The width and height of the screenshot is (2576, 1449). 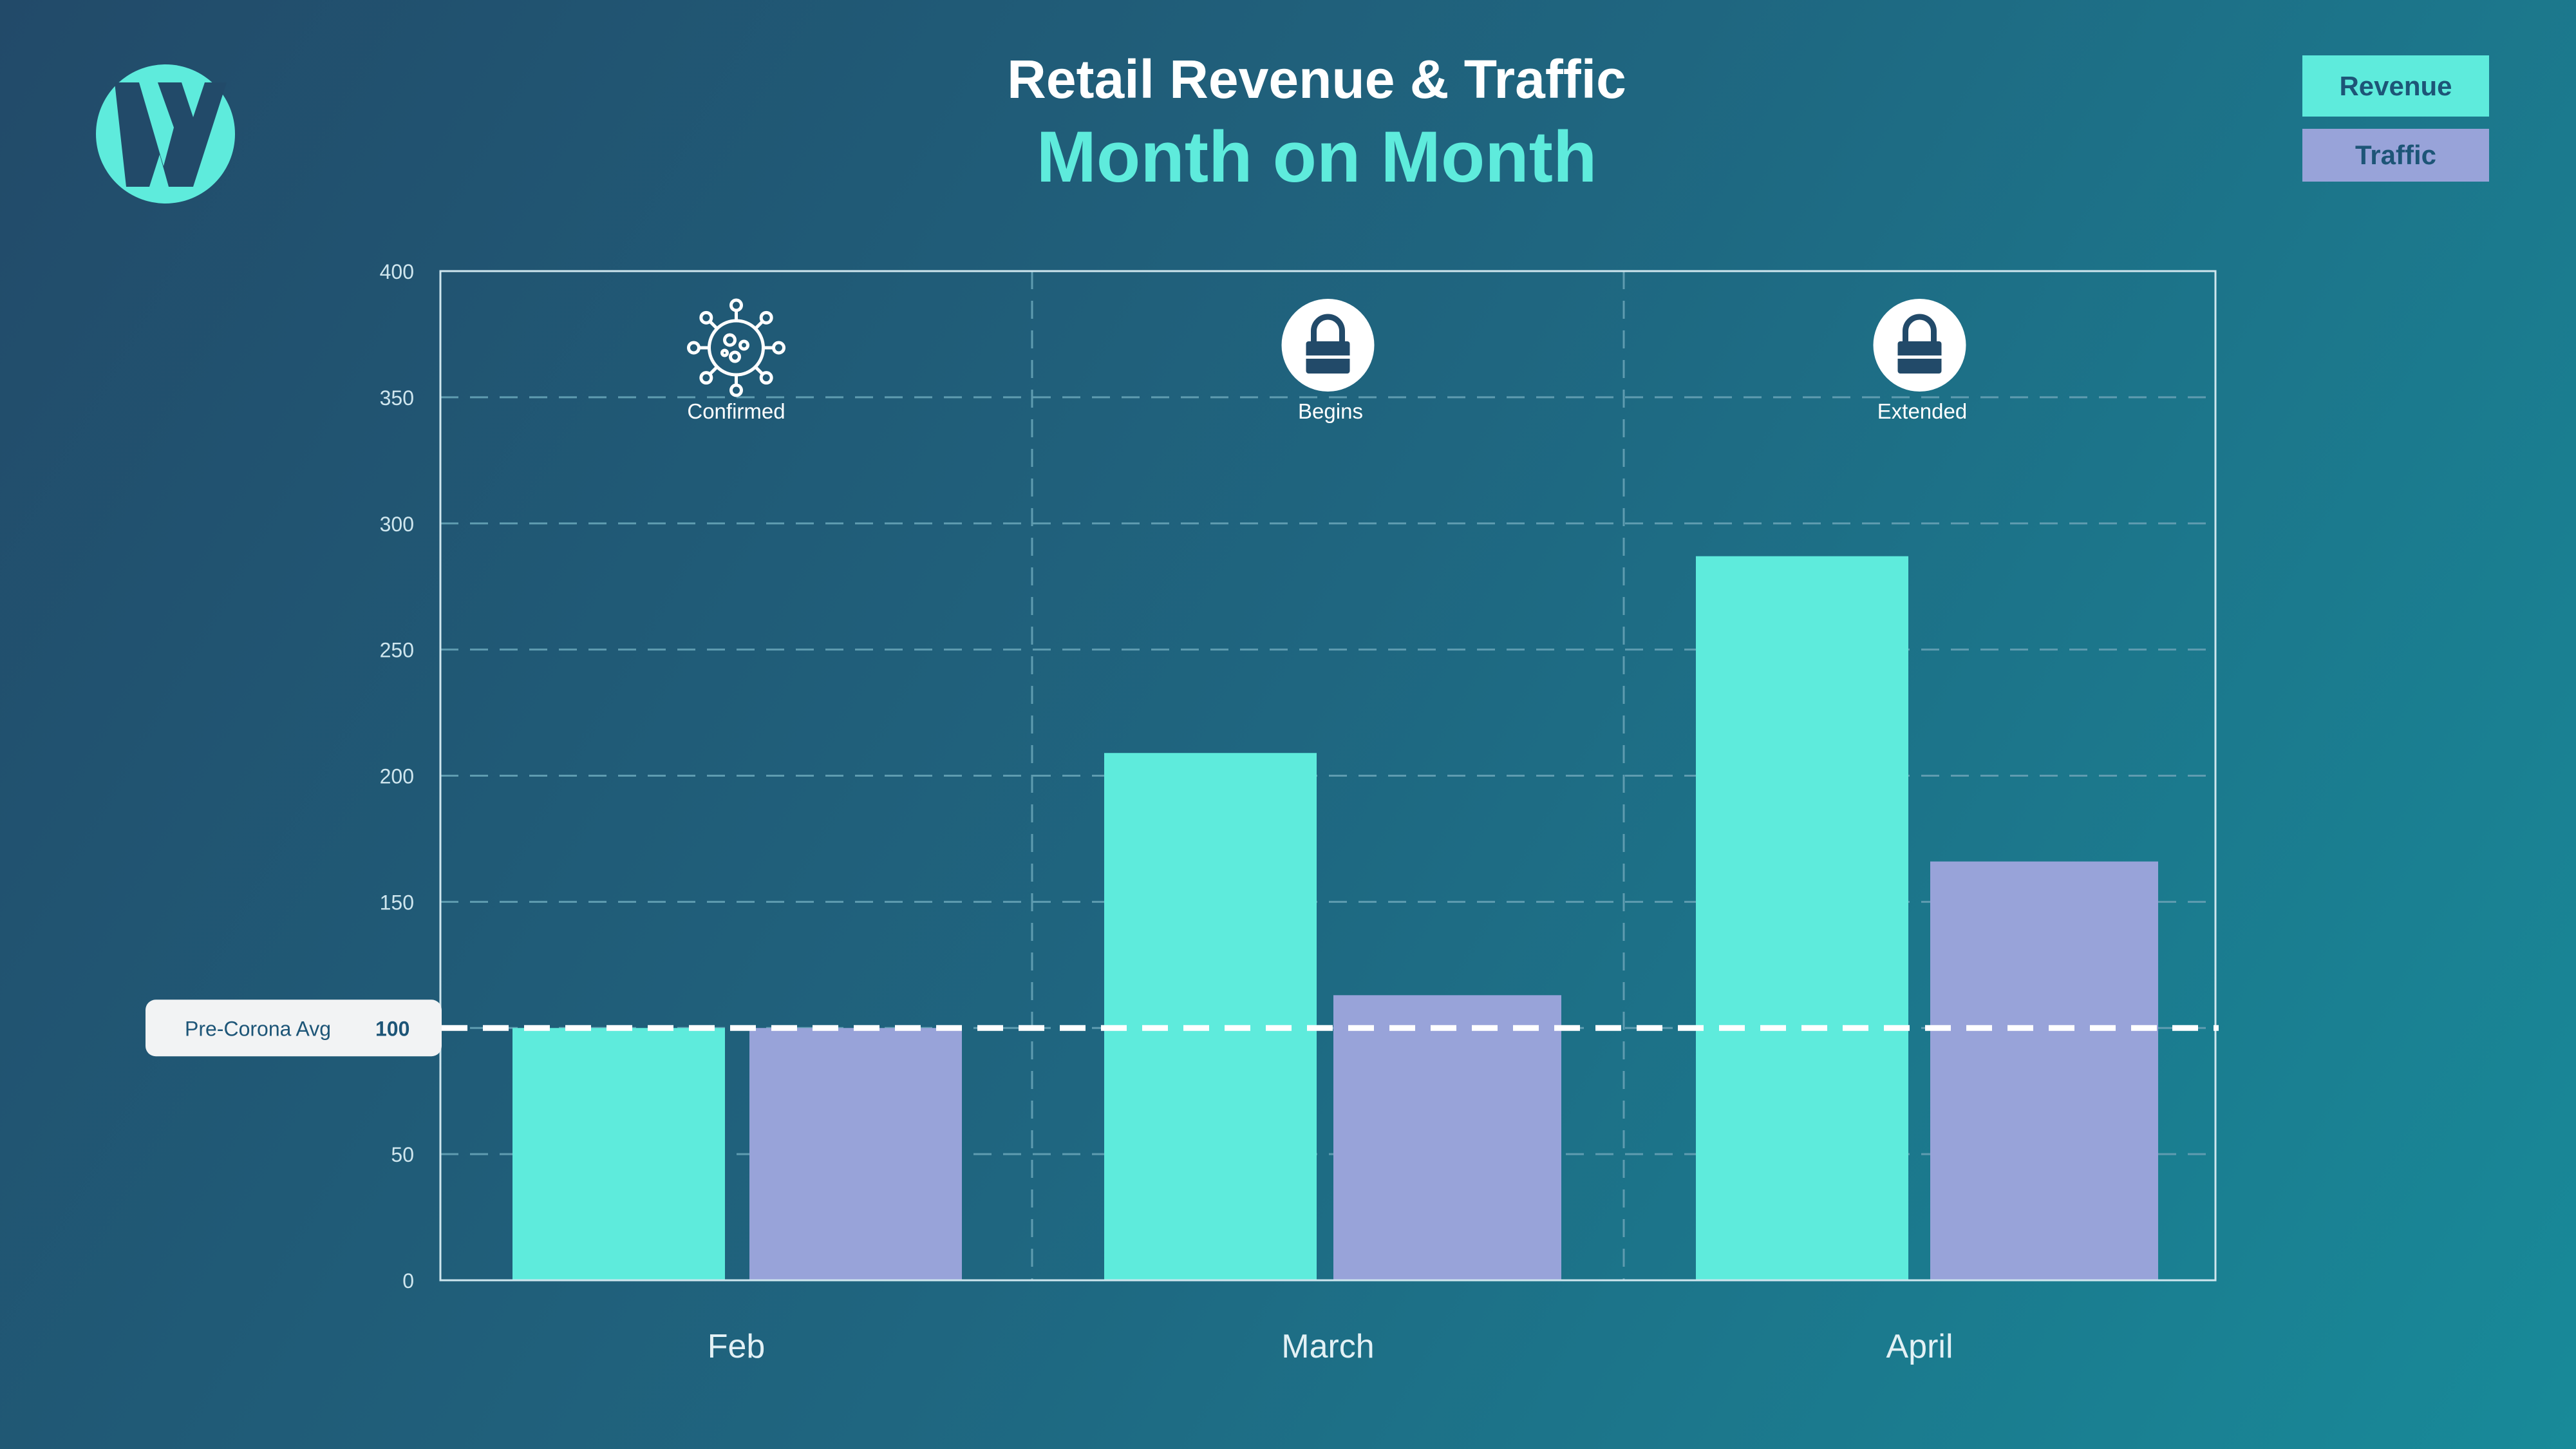 What do you see at coordinates (618, 1154) in the screenshot?
I see `bar-revenue-feb` at bounding box center [618, 1154].